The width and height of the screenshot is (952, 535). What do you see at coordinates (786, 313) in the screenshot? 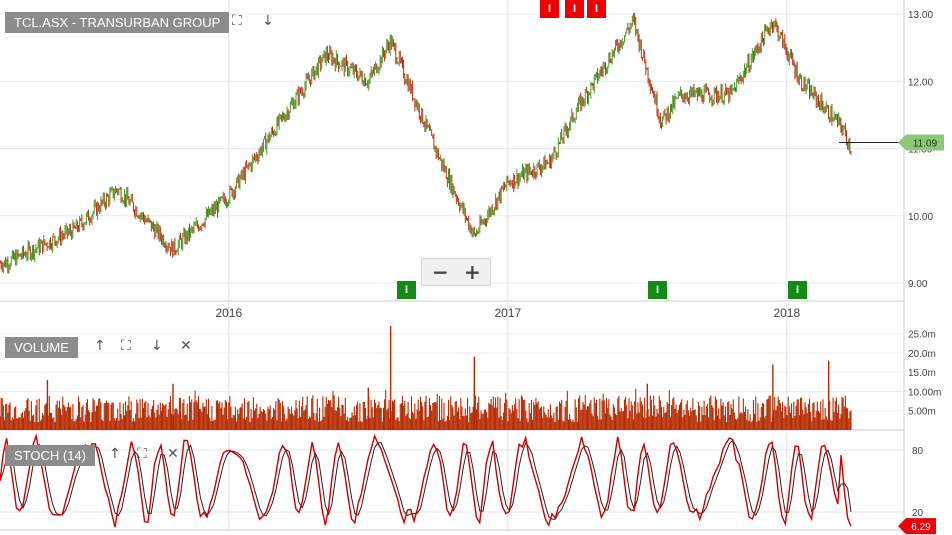
I see `x-tick-label: 2018` at bounding box center [786, 313].